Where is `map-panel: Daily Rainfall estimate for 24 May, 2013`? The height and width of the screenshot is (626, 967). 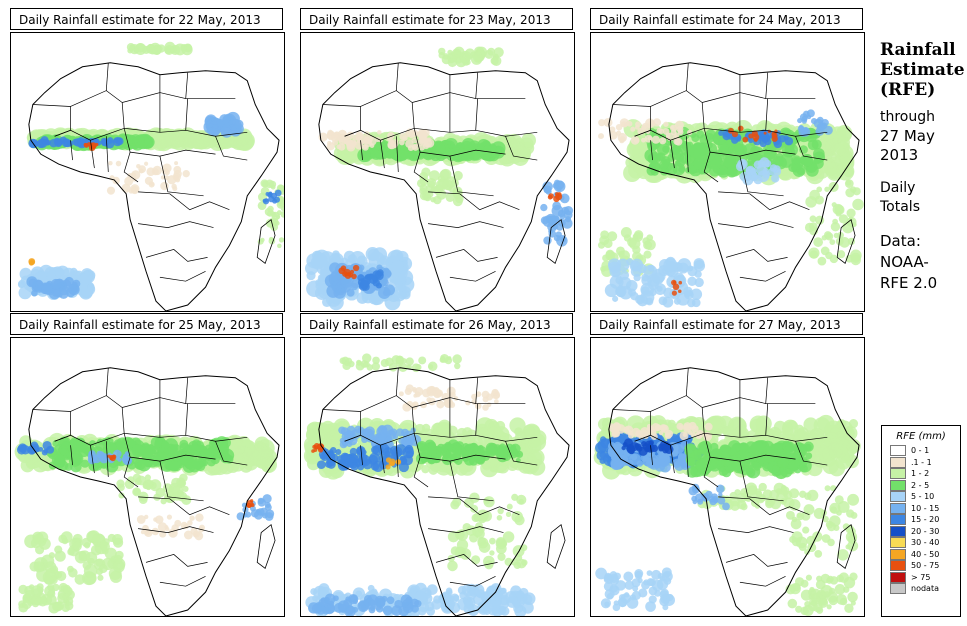
map-panel: Daily Rainfall estimate for 24 May, 2013 is located at coordinates (727, 160).